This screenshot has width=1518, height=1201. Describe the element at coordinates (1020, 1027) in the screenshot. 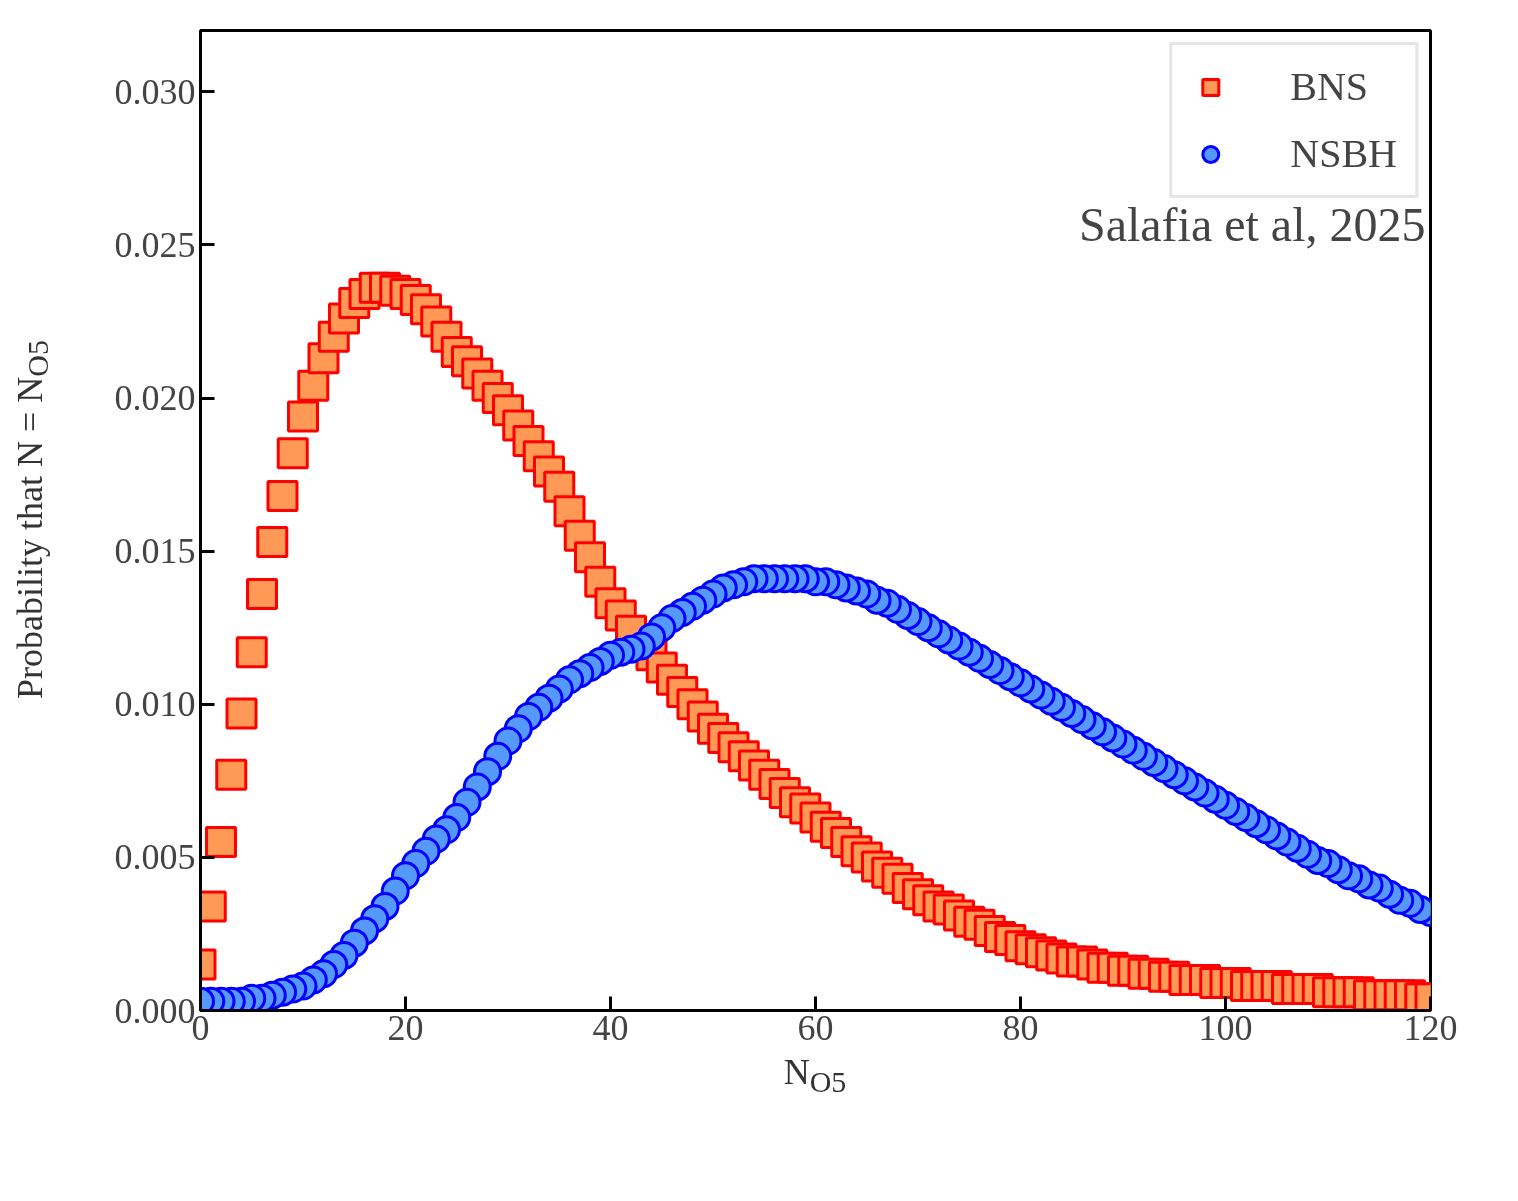

I see `x-tick-label: 80` at that location.